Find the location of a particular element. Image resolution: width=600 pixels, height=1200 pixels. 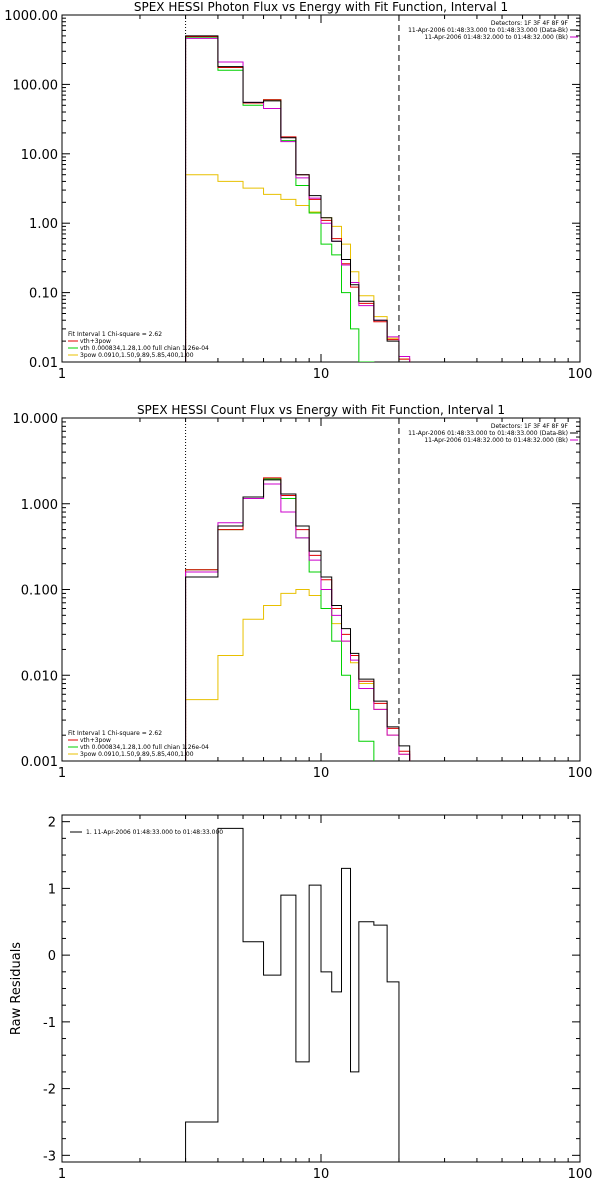

y-tick-label: 10.00 is located at coordinates (39, 155).